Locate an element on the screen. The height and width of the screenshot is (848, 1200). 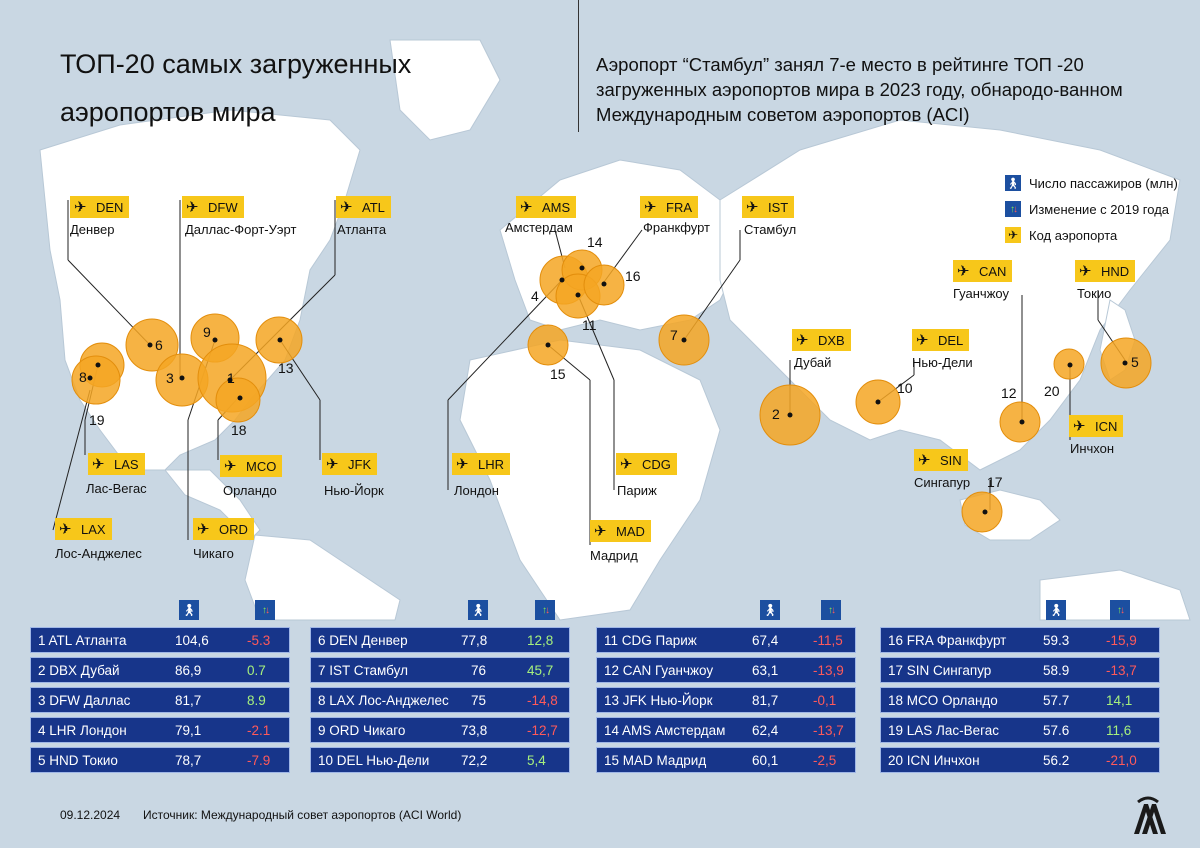
passengers-value: 78,7 is located at coordinates (188, 760).